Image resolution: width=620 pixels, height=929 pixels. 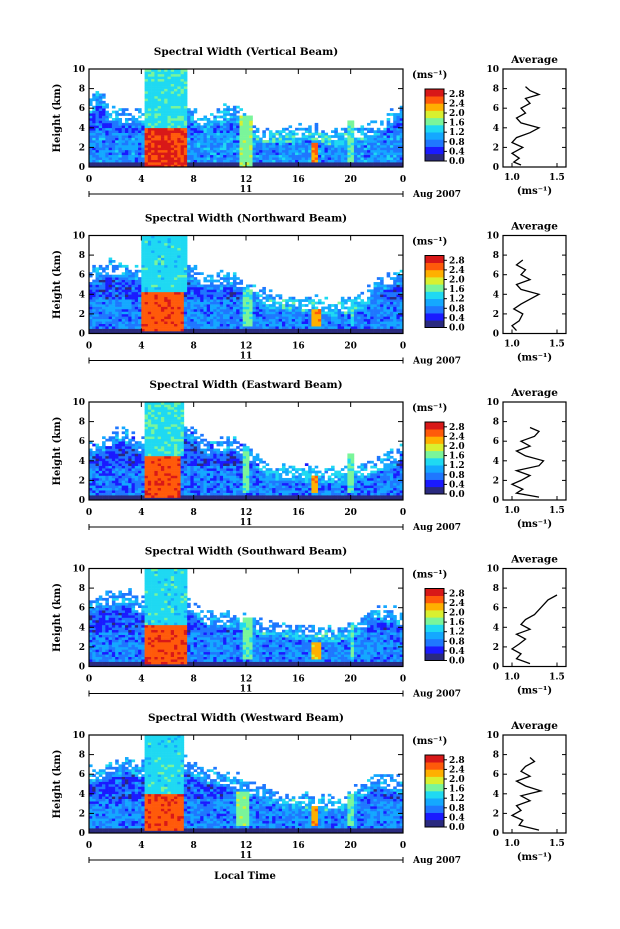 I want to click on colorbar-swatch, so click(x=434, y=121).